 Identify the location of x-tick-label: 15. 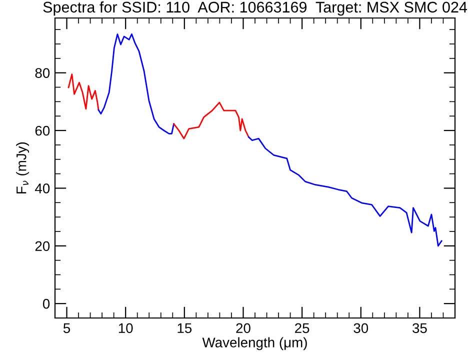
(185, 328).